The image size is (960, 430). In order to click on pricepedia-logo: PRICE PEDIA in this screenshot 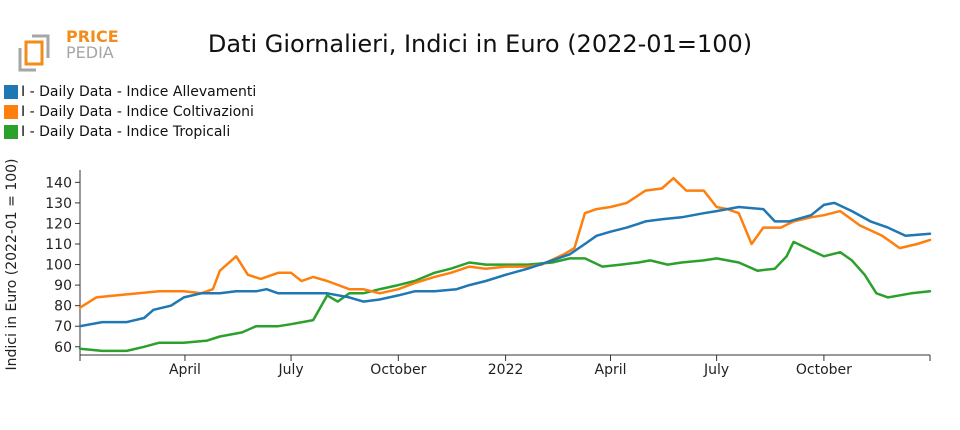, I will do `click(68, 49)`.